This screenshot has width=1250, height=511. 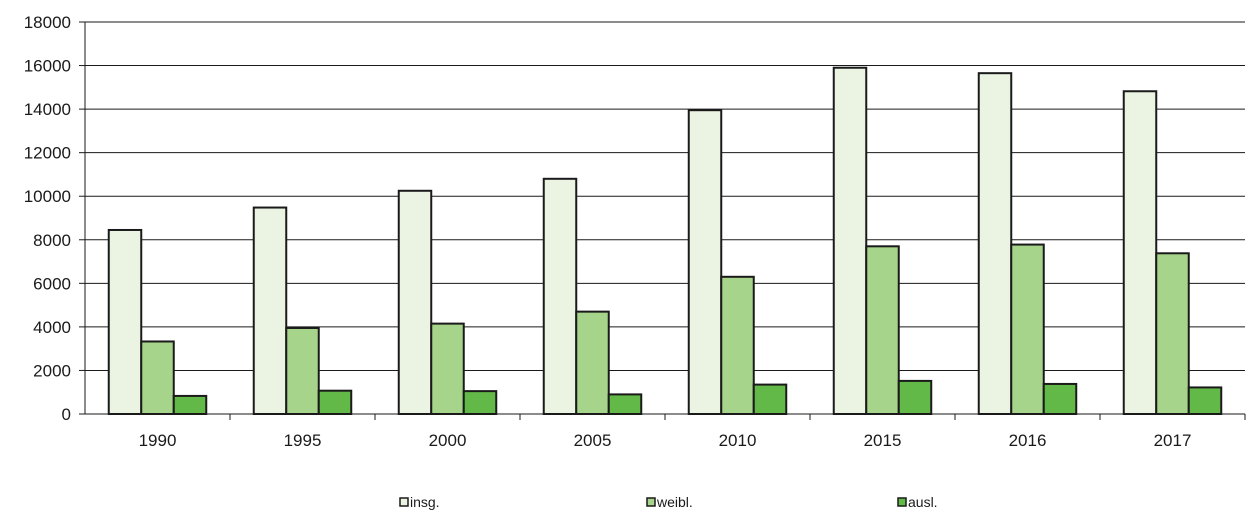 What do you see at coordinates (47, 109) in the screenshot?
I see `y-tick-label: 14000` at bounding box center [47, 109].